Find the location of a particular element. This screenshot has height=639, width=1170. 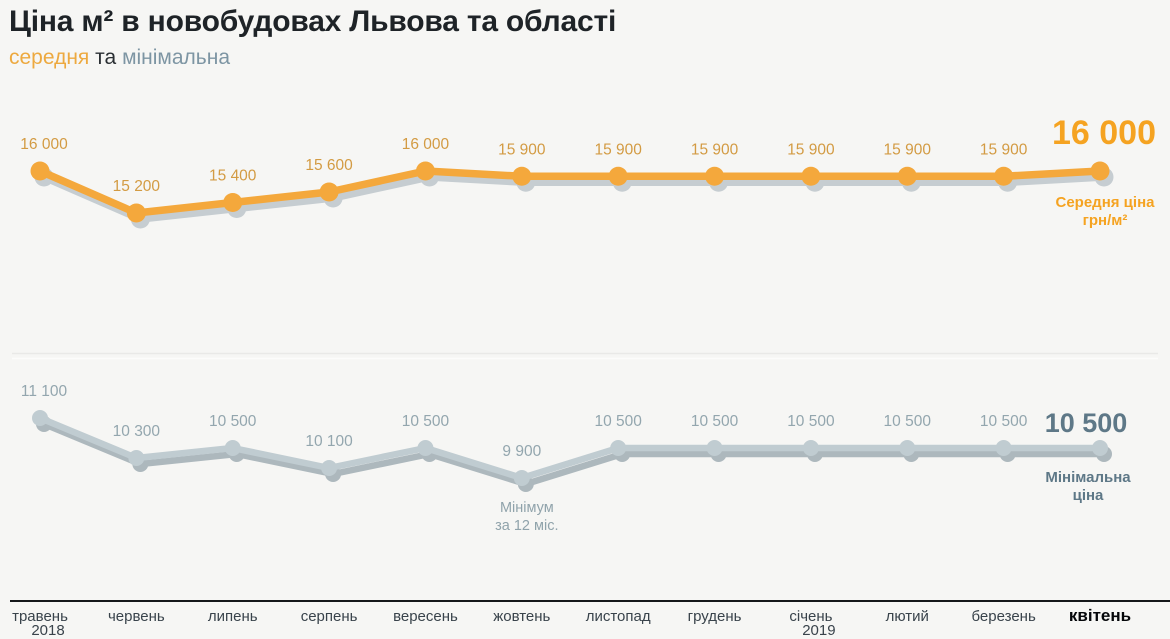

annotation-text: за 12 міс. is located at coordinates (526, 526).